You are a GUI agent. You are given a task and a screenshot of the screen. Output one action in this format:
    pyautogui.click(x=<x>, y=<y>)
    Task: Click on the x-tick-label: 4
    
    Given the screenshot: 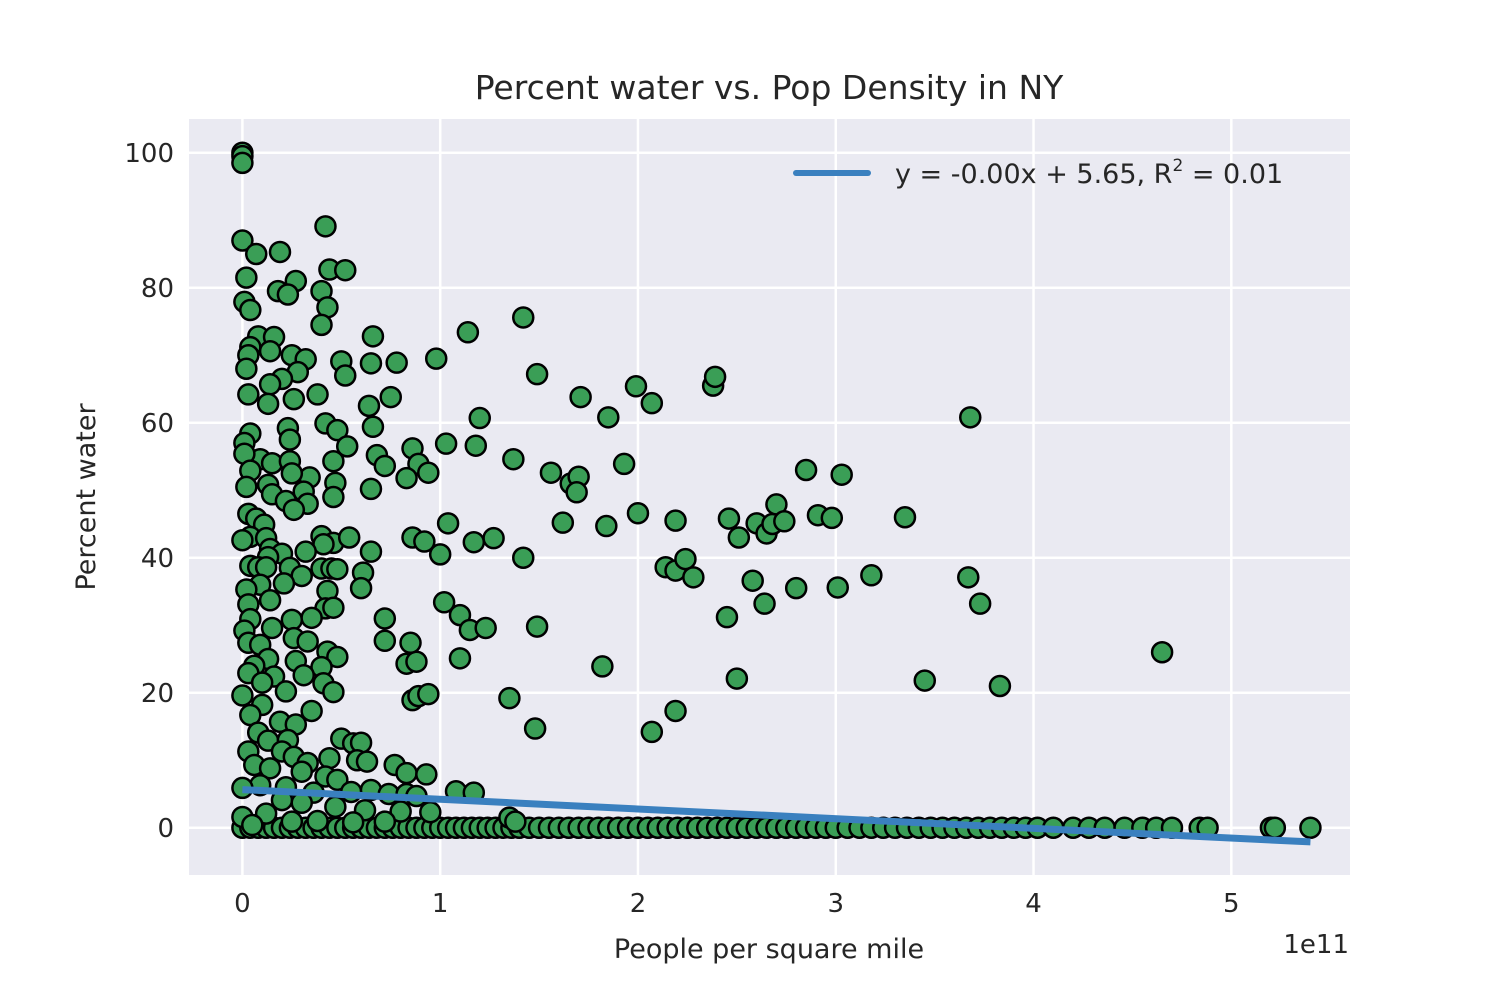 What is the action you would take?
    pyautogui.click(x=1033, y=904)
    